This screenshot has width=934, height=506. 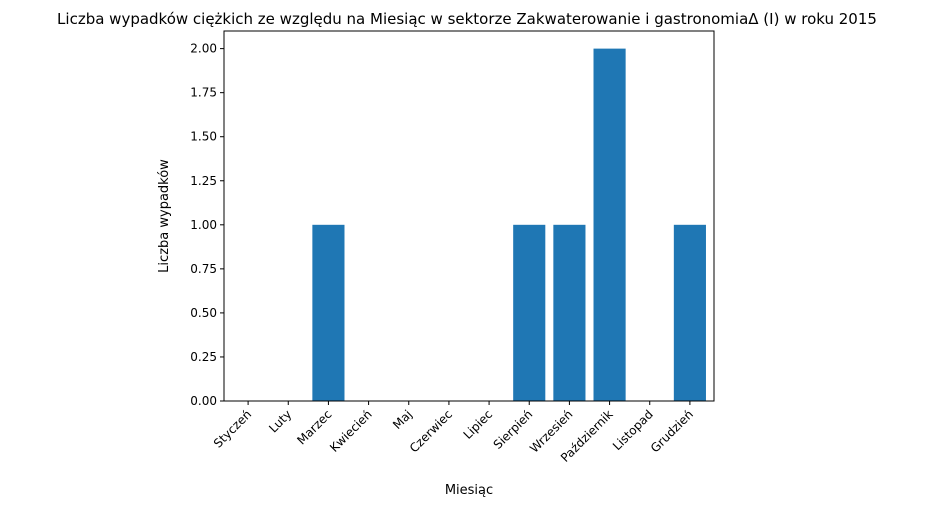 What do you see at coordinates (203, 401) in the screenshot?
I see `y-tick-label: 0.00` at bounding box center [203, 401].